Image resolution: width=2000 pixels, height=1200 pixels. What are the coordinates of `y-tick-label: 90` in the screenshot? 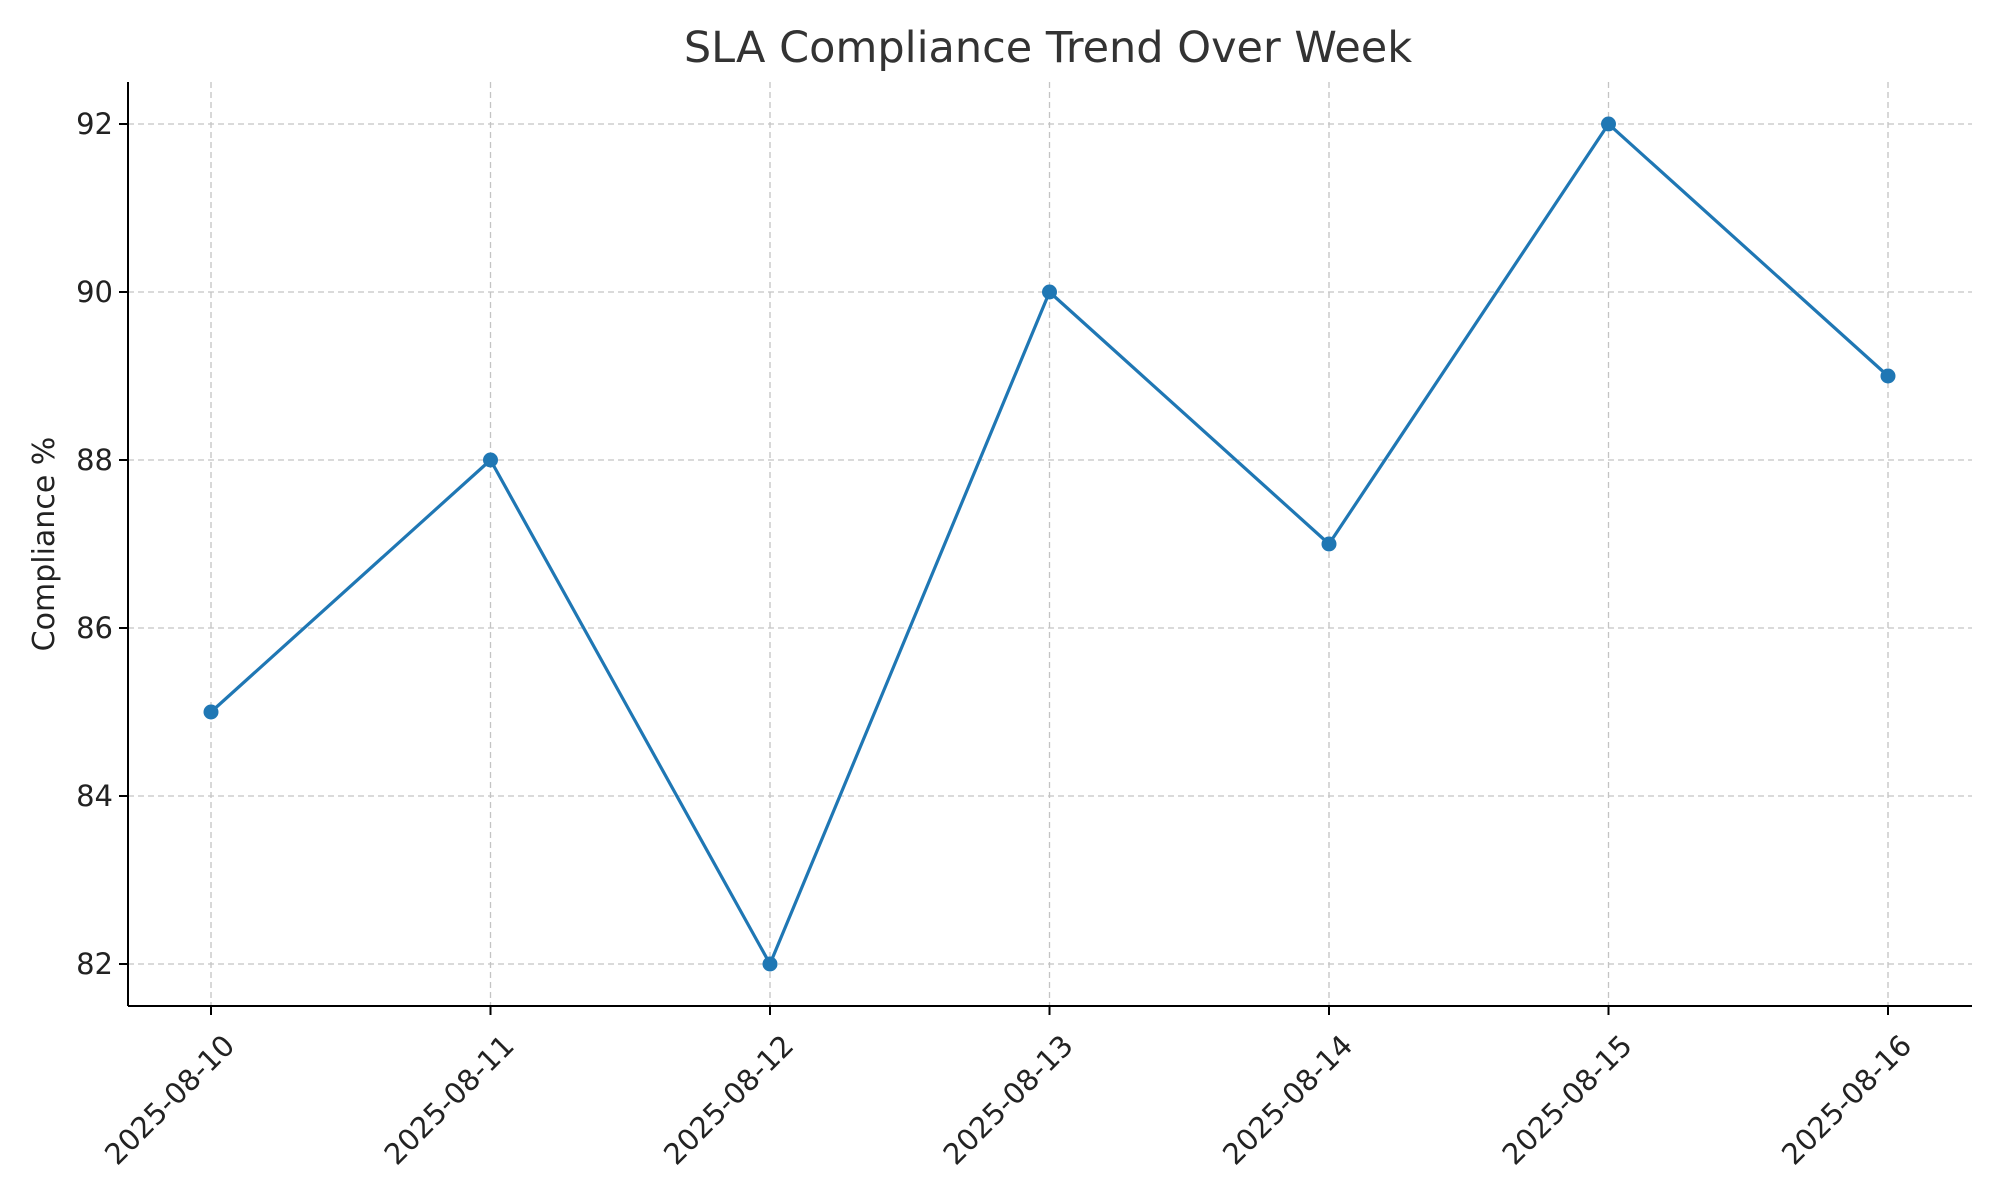 It's located at (94, 292).